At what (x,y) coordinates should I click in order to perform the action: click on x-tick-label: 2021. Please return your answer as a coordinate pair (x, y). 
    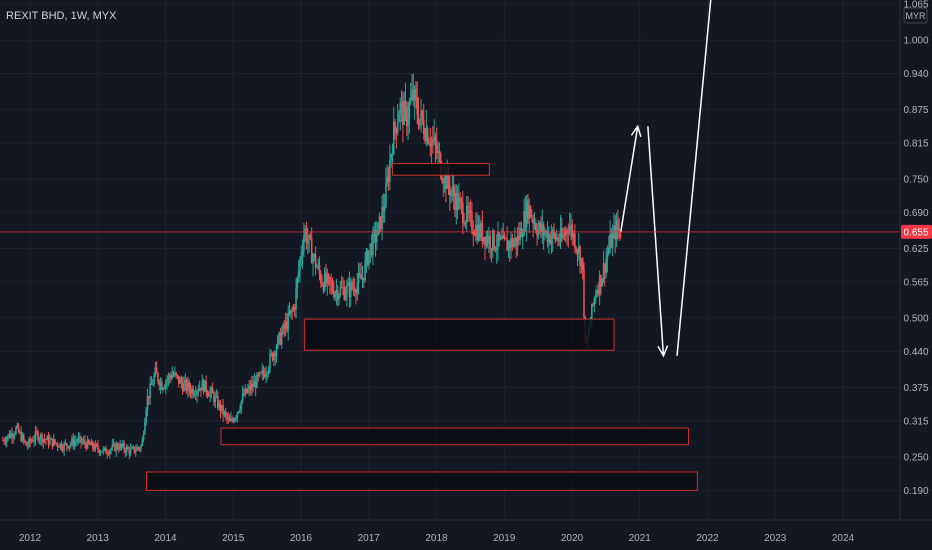
    Looking at the image, I should click on (640, 538).